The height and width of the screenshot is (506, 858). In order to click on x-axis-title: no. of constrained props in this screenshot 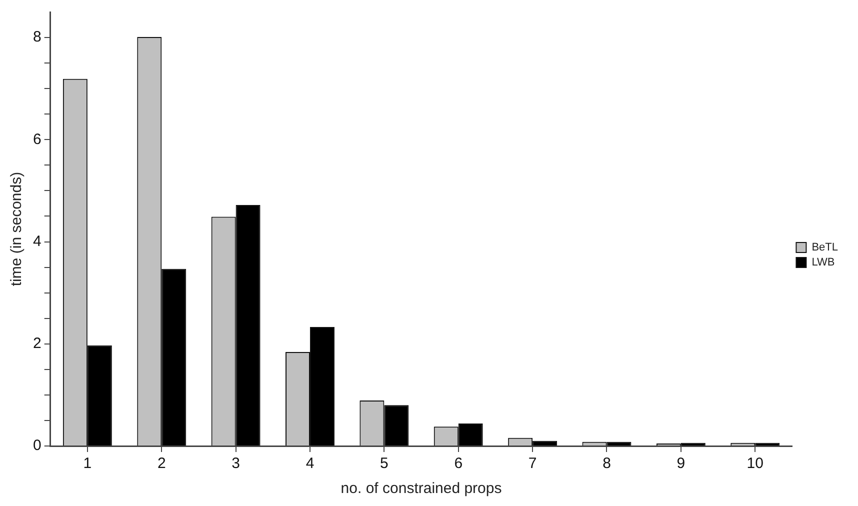, I will do `click(421, 489)`.